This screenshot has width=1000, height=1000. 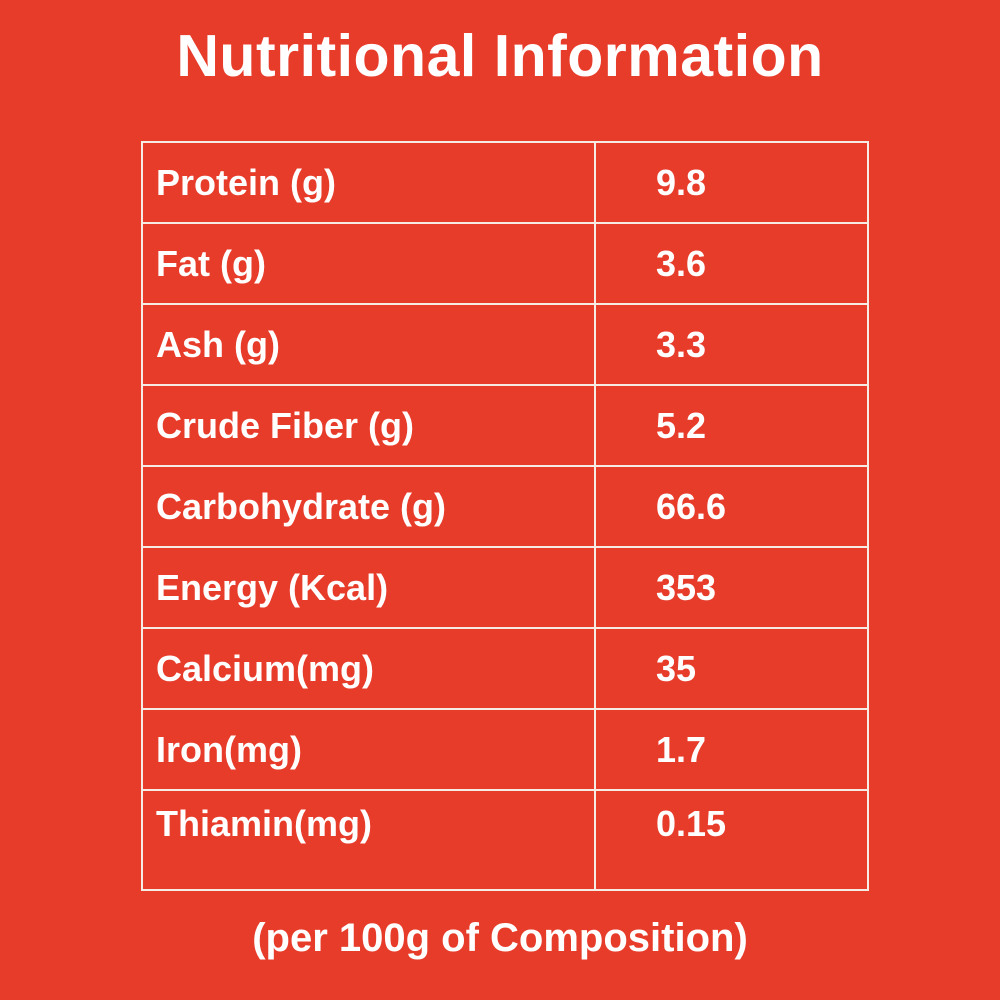 What do you see at coordinates (731, 587) in the screenshot?
I see `nutrient-value: 353` at bounding box center [731, 587].